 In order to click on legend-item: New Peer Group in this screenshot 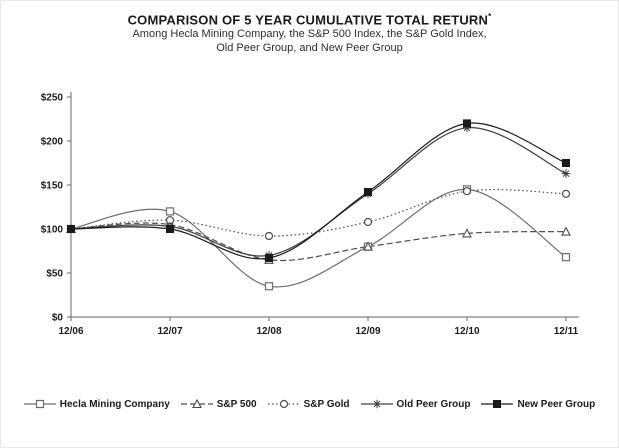, I will do `click(538, 404)`.